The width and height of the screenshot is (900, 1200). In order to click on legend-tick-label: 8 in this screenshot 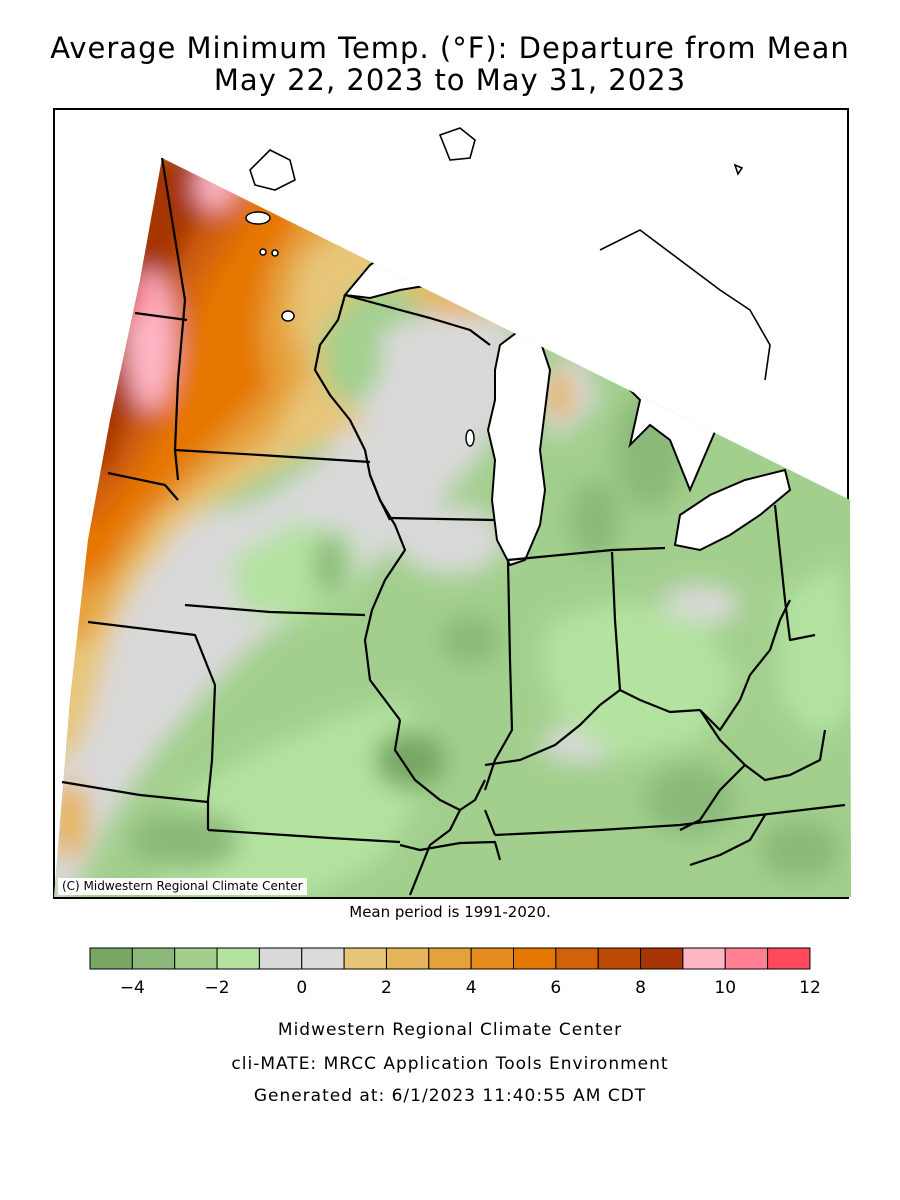, I will do `click(640, 988)`.